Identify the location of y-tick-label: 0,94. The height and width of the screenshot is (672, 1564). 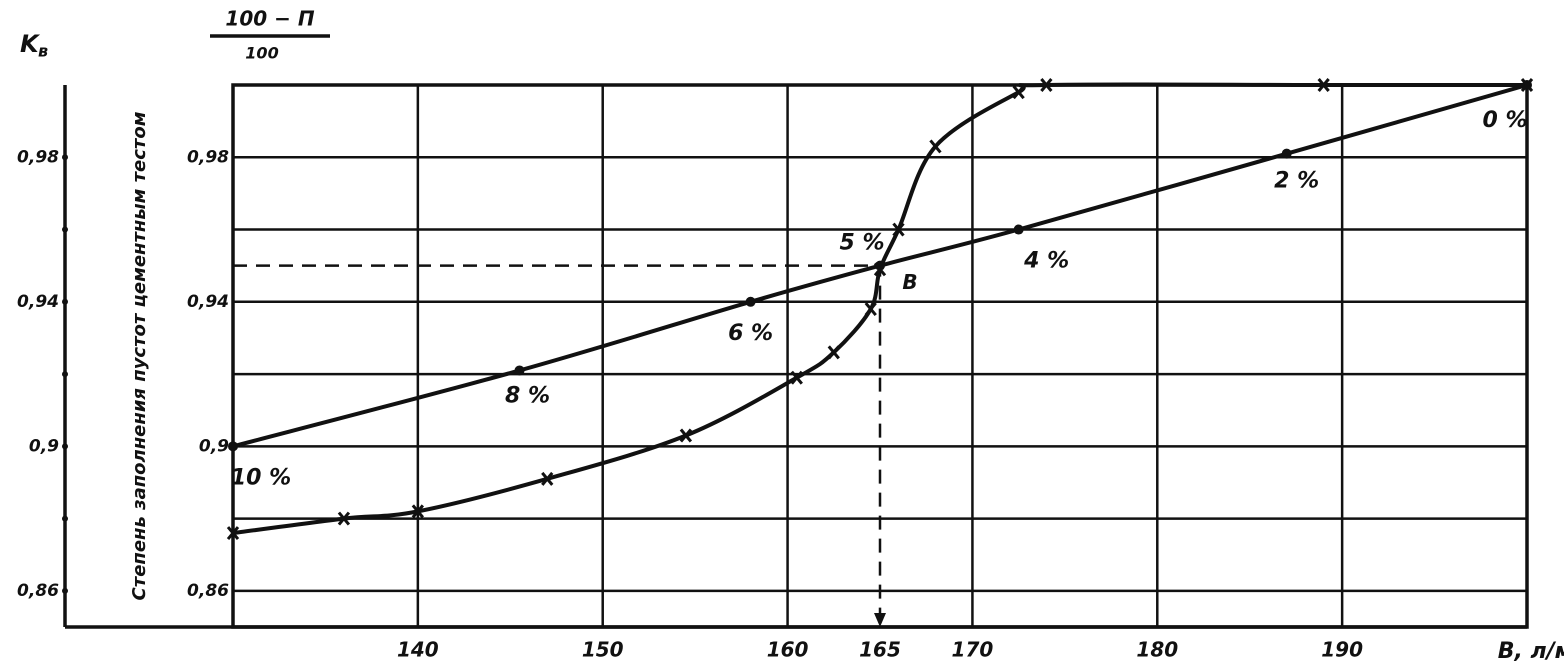
(208, 302).